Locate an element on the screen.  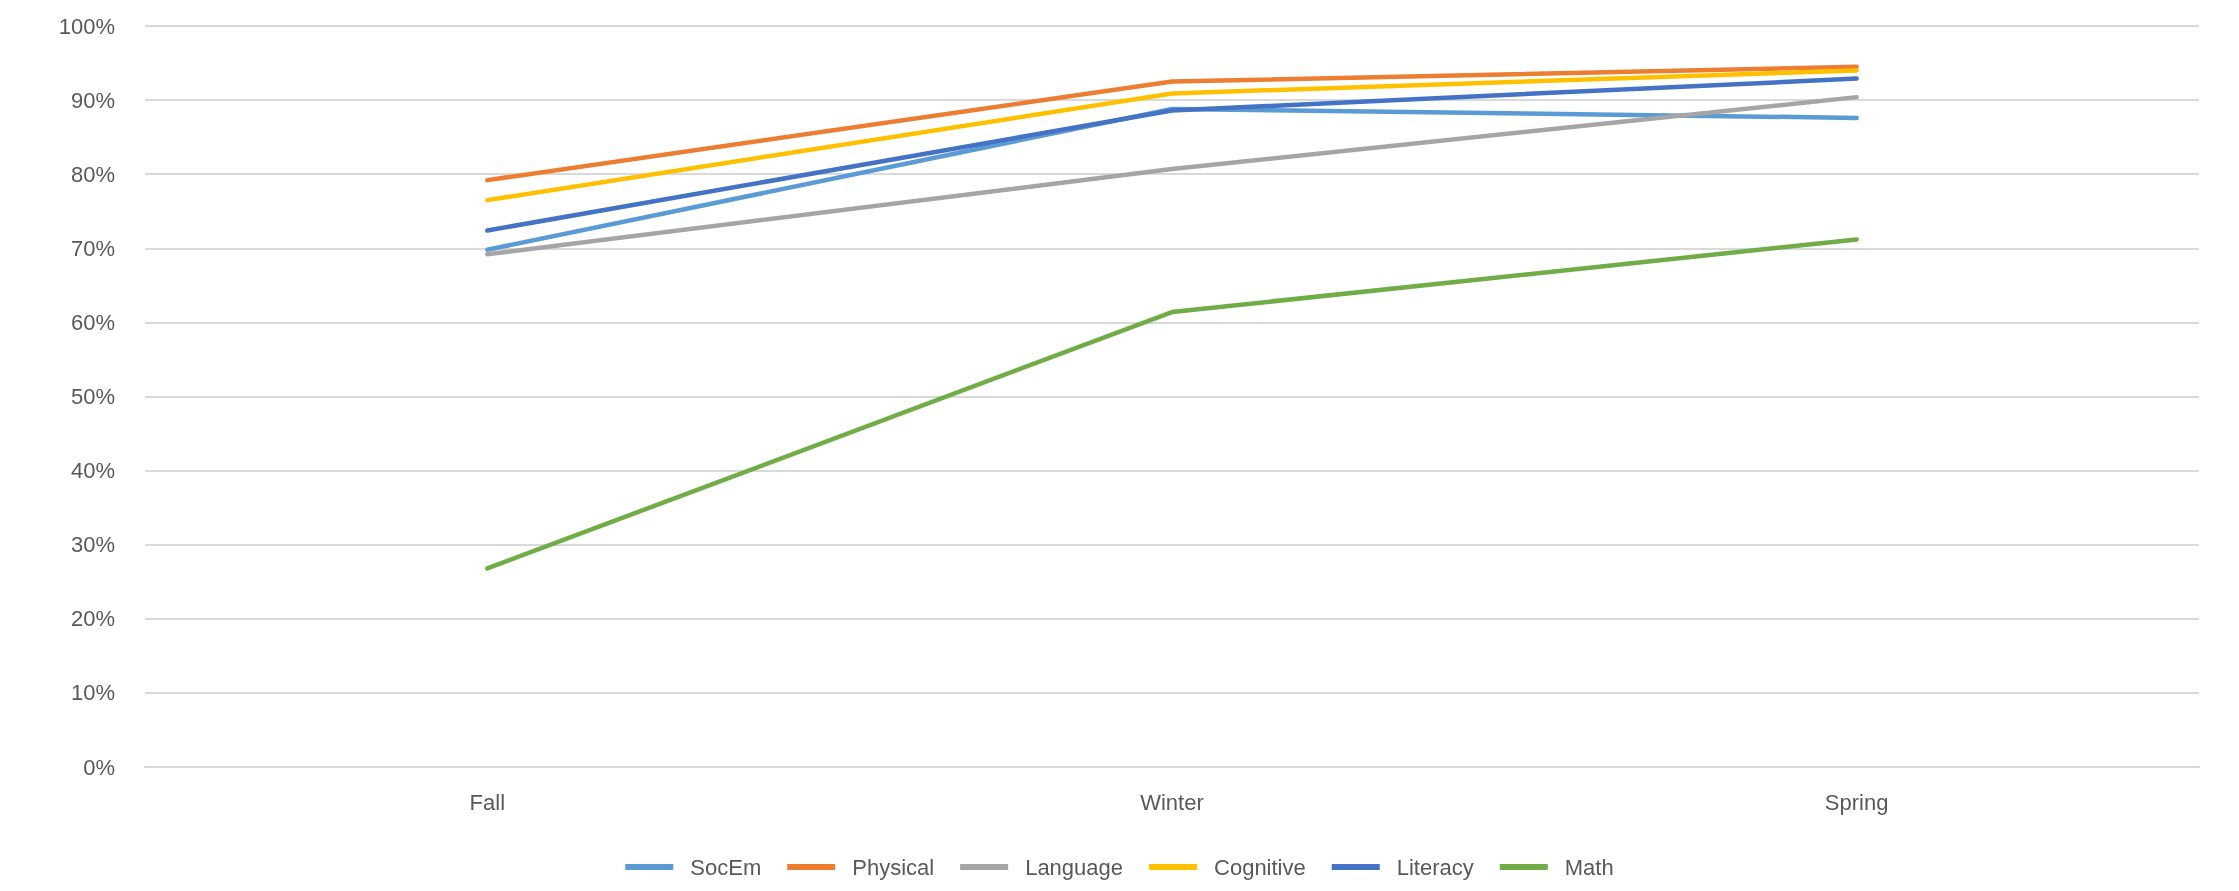
legend-label: SocEm is located at coordinates (726, 867).